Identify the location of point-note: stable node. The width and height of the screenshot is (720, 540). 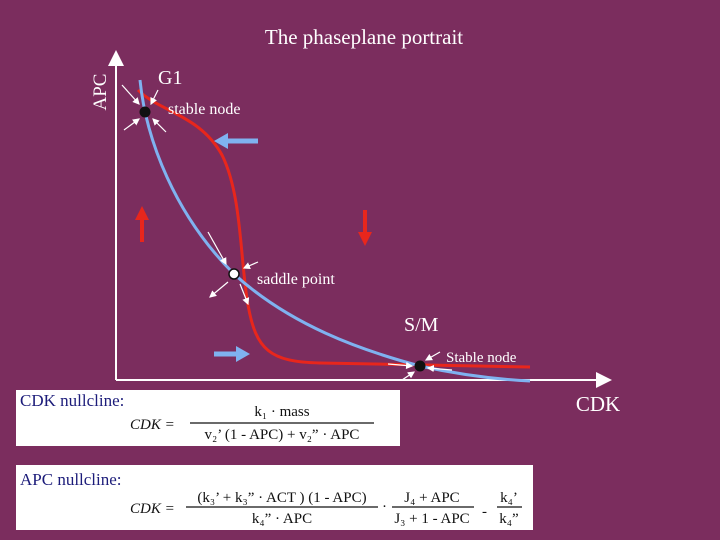
(204, 109).